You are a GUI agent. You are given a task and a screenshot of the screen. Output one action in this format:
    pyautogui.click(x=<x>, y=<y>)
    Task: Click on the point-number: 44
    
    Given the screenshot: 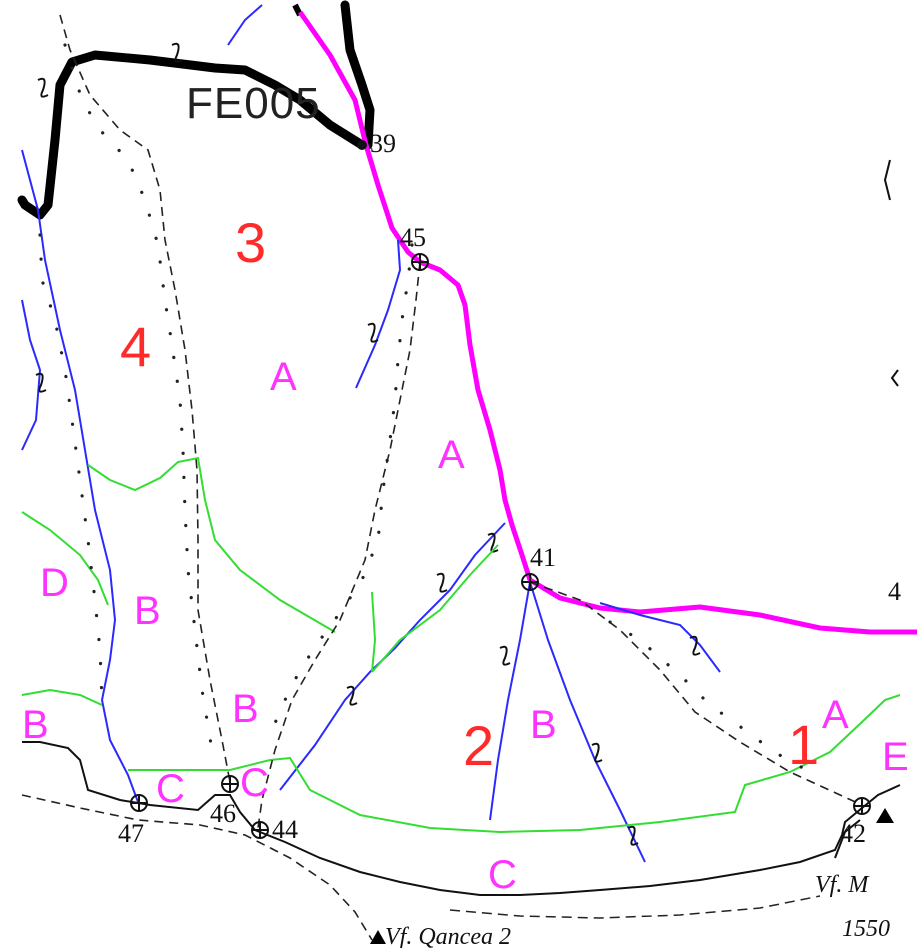 What is the action you would take?
    pyautogui.click(x=285, y=829)
    